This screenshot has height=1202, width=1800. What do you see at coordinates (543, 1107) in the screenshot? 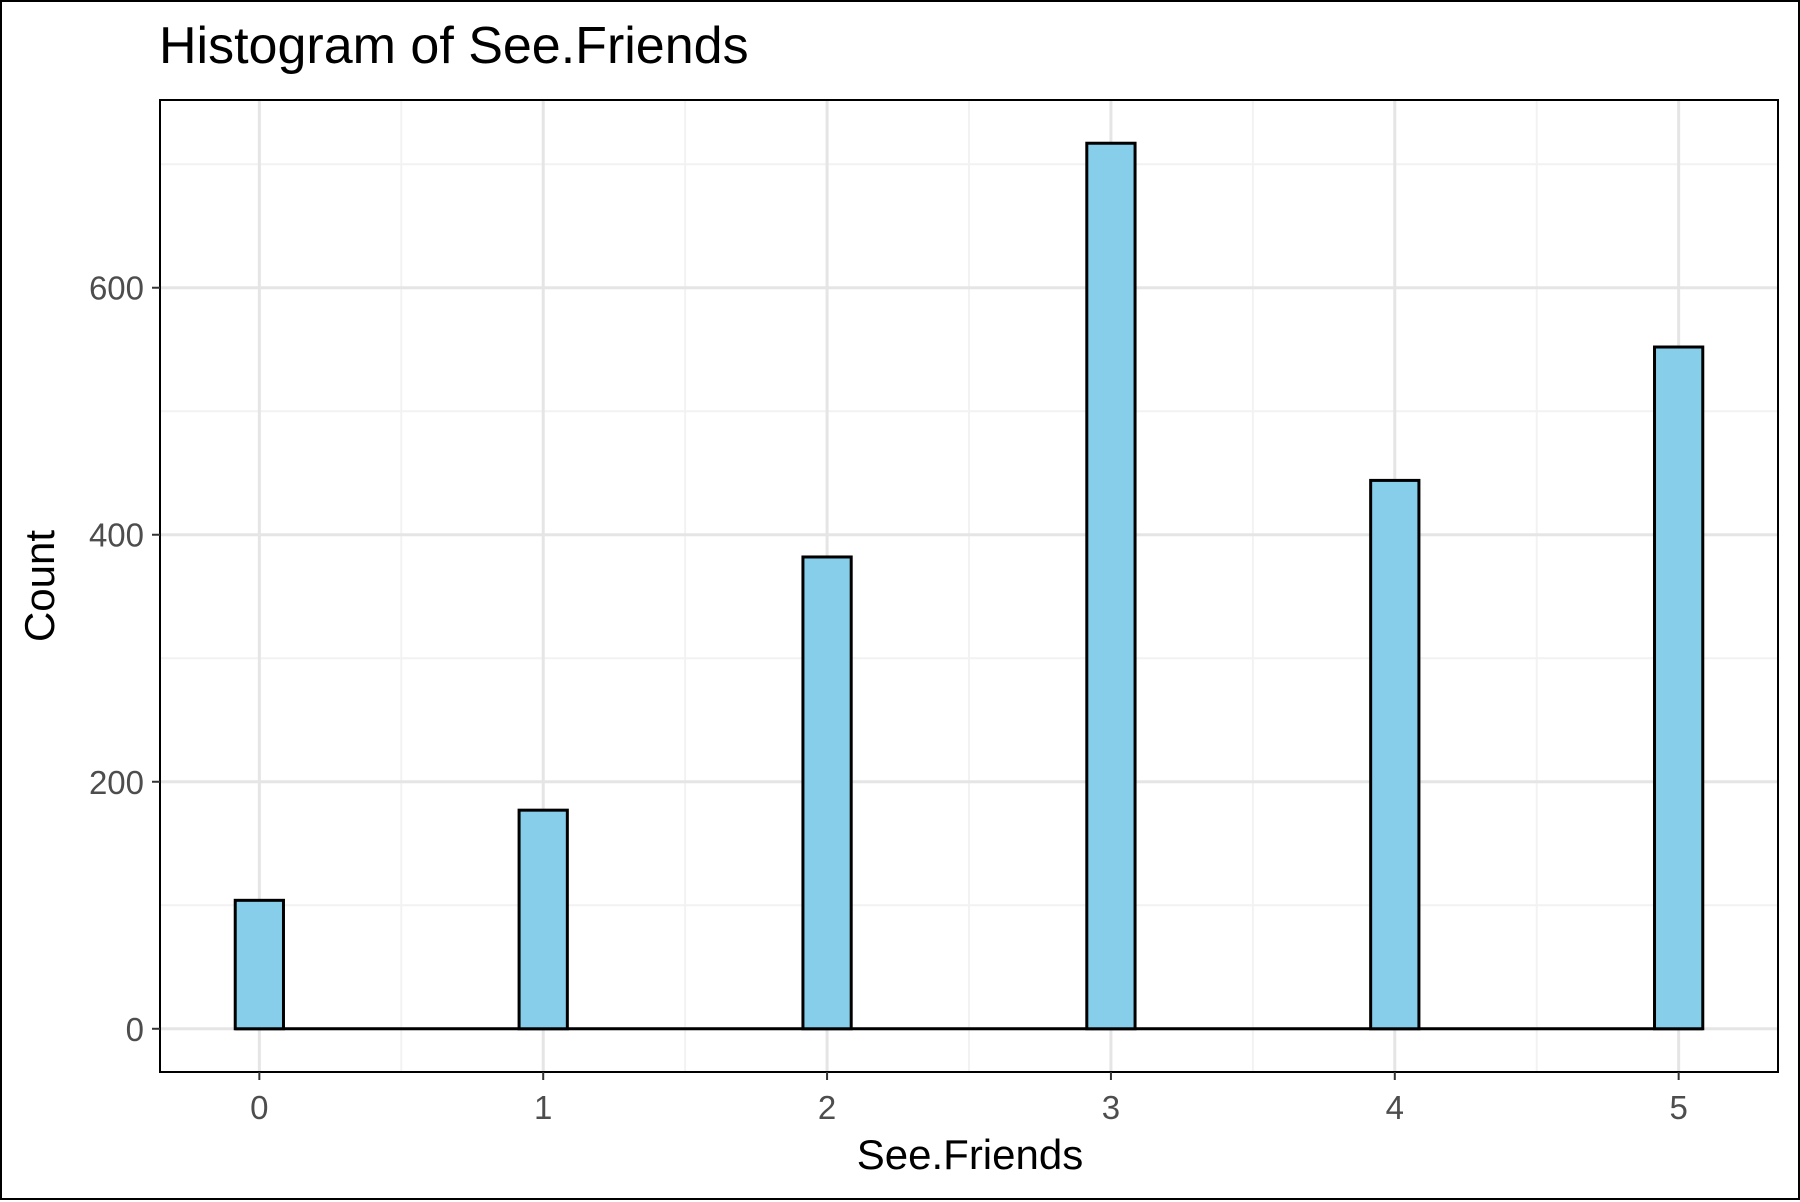
I see `x-tick-label: 1` at bounding box center [543, 1107].